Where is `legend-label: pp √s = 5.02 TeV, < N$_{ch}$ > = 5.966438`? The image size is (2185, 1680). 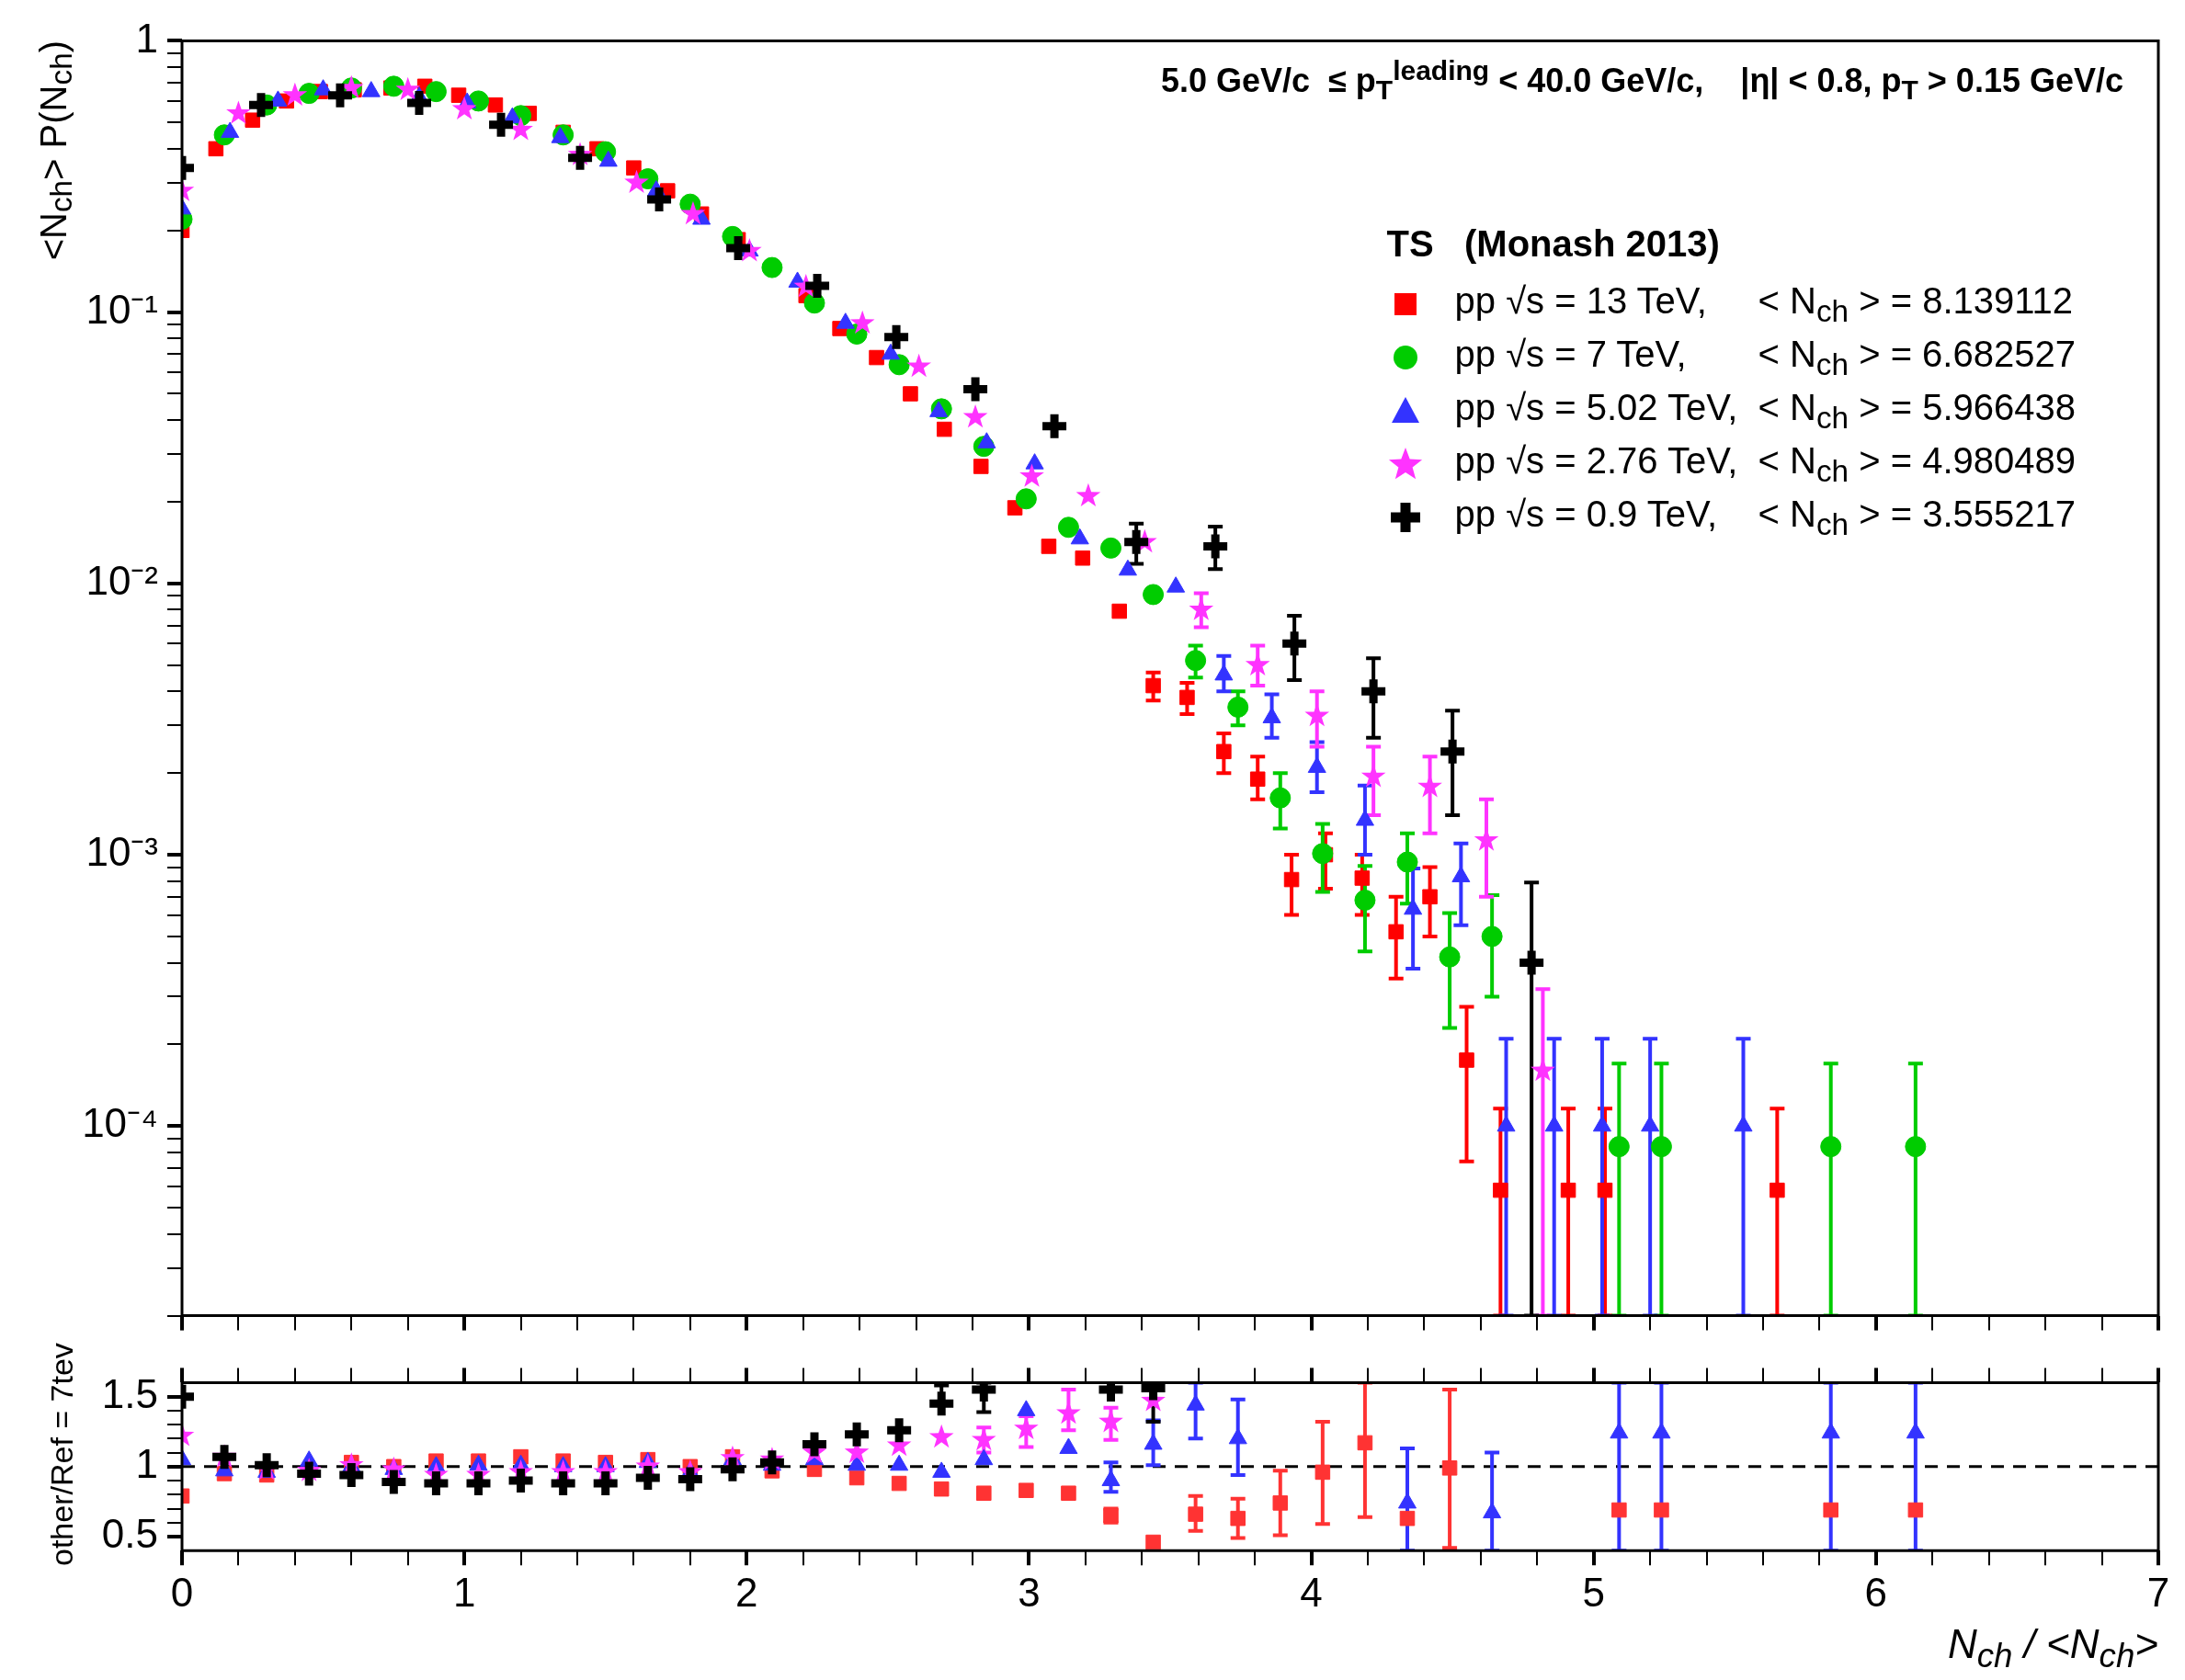 legend-label: pp √s = 5.02 TeV, < N$_{ch}$ > = 5.966438 is located at coordinates (1765, 411).